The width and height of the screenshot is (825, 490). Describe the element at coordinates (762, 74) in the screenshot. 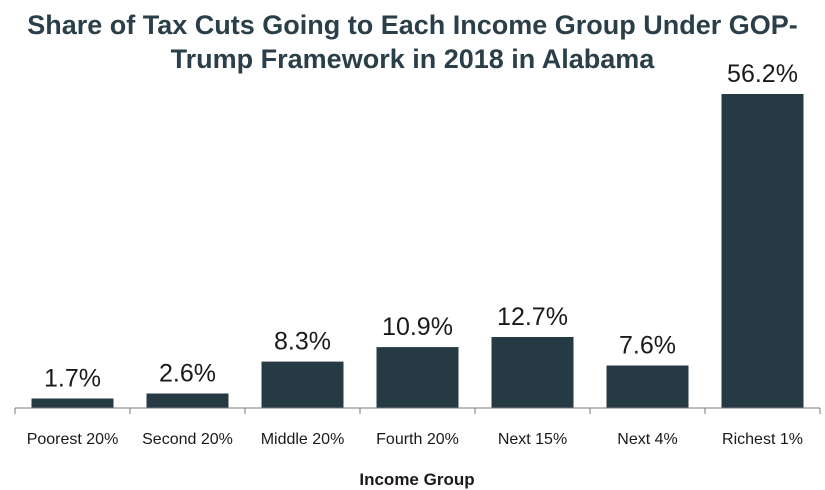

I see `value-label-richest-1: 56.2%` at that location.